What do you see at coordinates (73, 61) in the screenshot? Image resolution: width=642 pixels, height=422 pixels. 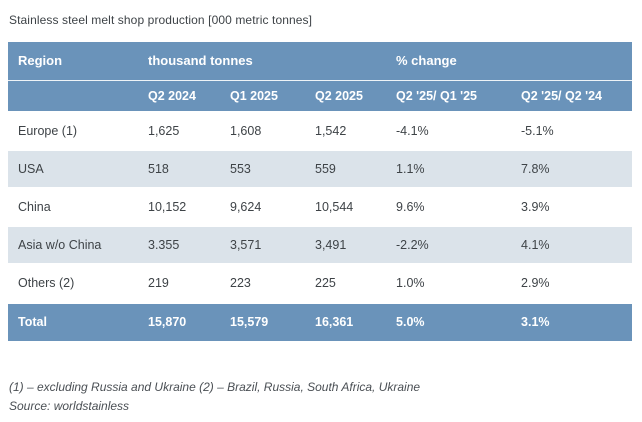 I see `region-group-header: Region` at bounding box center [73, 61].